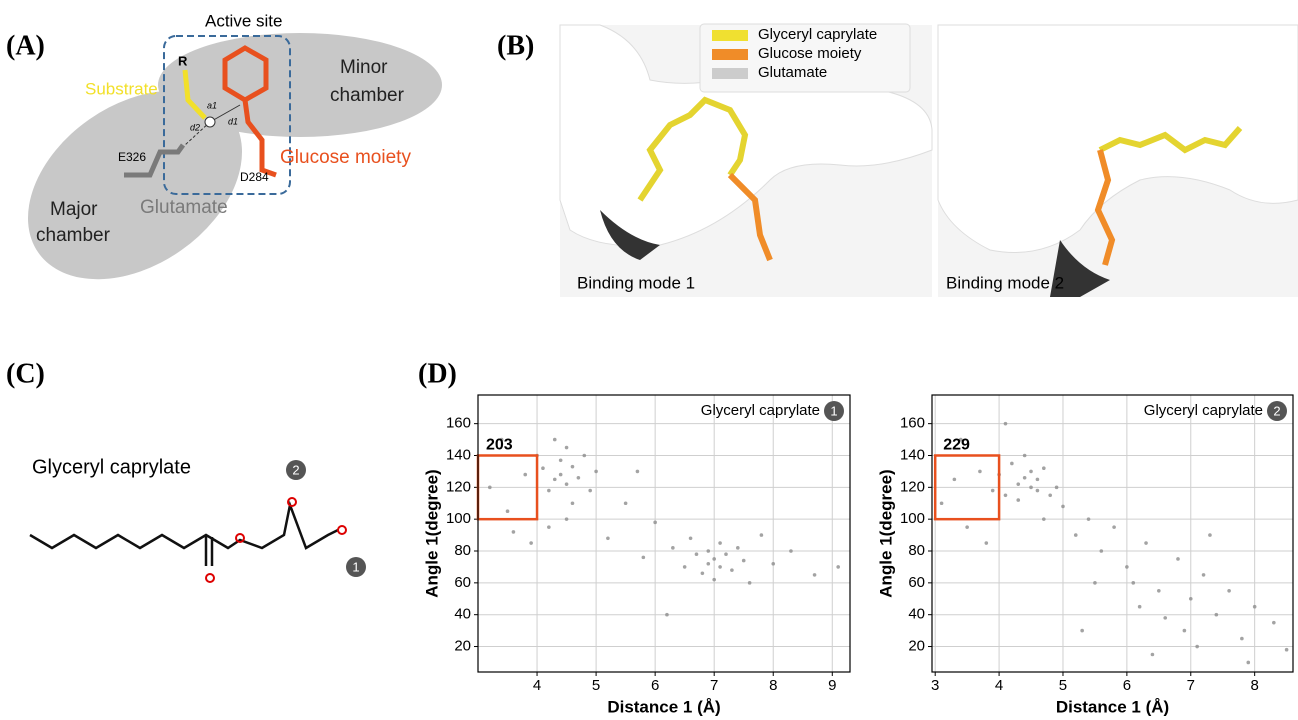 This screenshot has height=720, width=1298. I want to click on panel-c: Glyceryl caprylate 2 1, so click(197, 519).